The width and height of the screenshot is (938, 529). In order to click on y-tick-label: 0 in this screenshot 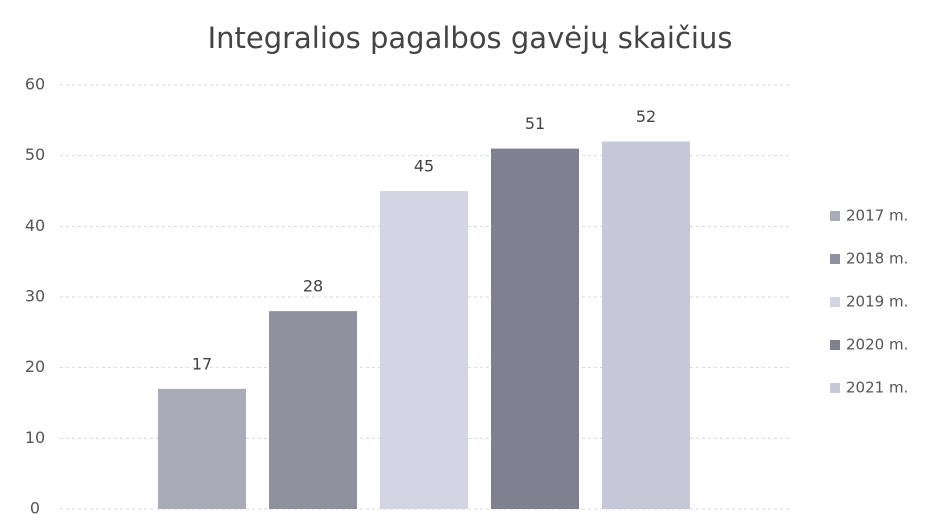, I will do `click(35, 508)`.